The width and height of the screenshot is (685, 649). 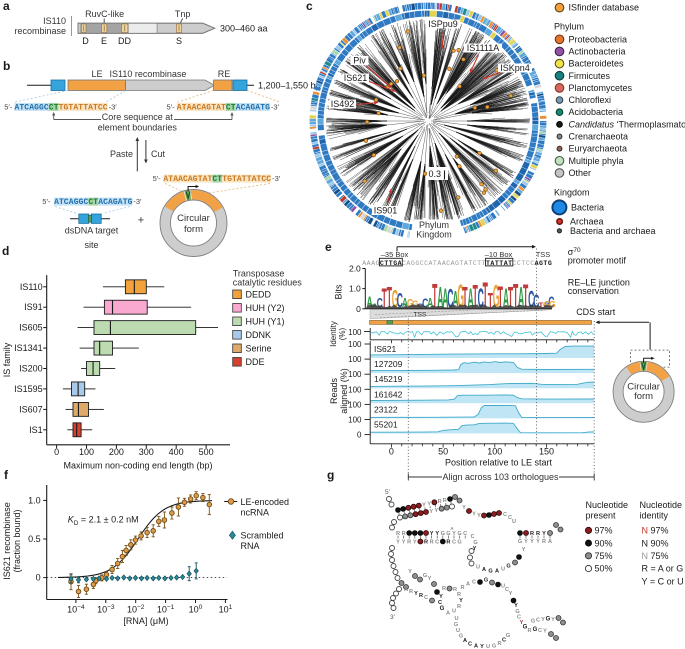 I want to click on svg-text: IS1, so click(x=36, y=430).